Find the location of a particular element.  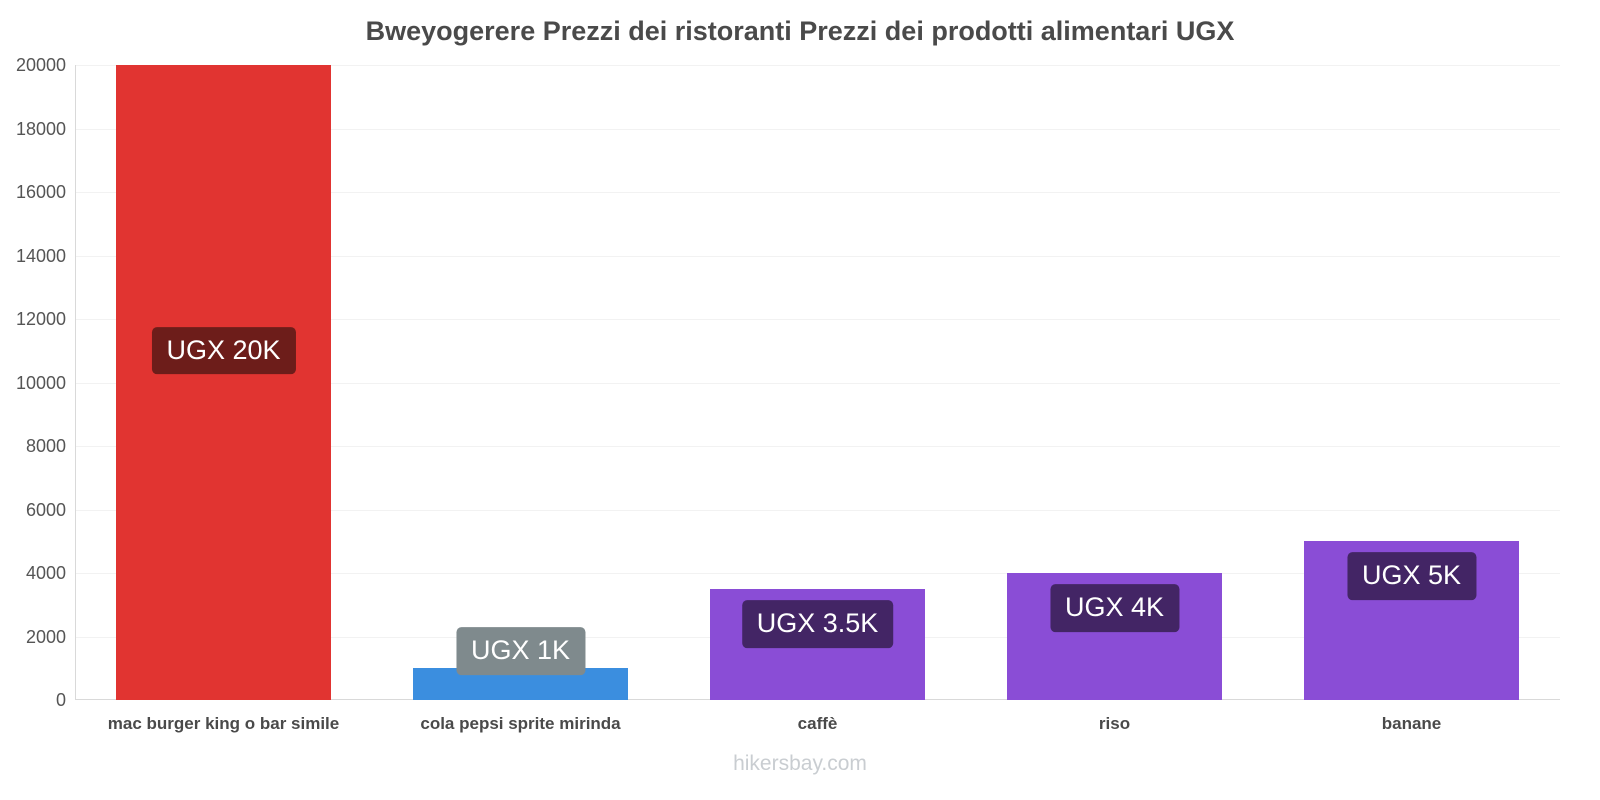

y-tick-label: 16000 is located at coordinates (40, 192).